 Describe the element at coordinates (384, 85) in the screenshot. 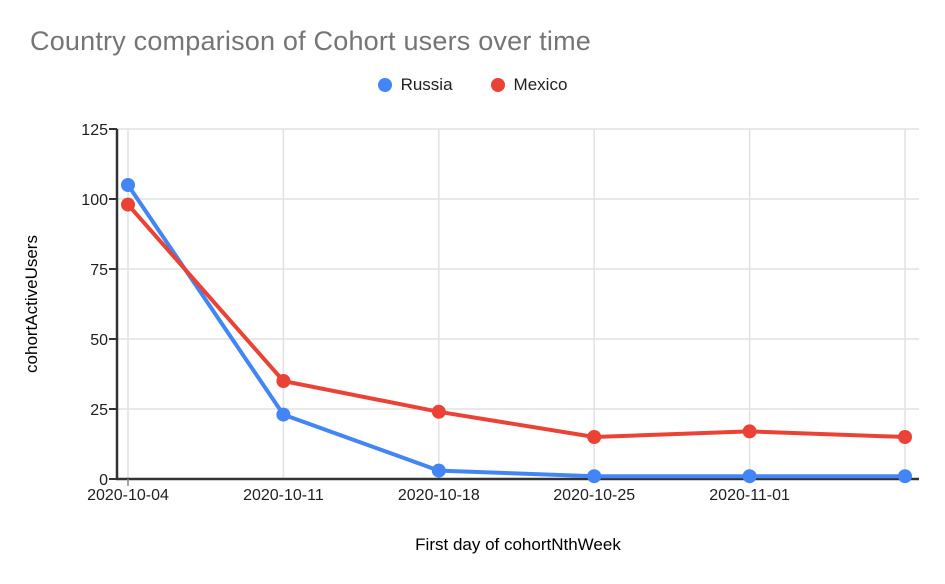

I see `legend-swatch-russia-icon` at that location.